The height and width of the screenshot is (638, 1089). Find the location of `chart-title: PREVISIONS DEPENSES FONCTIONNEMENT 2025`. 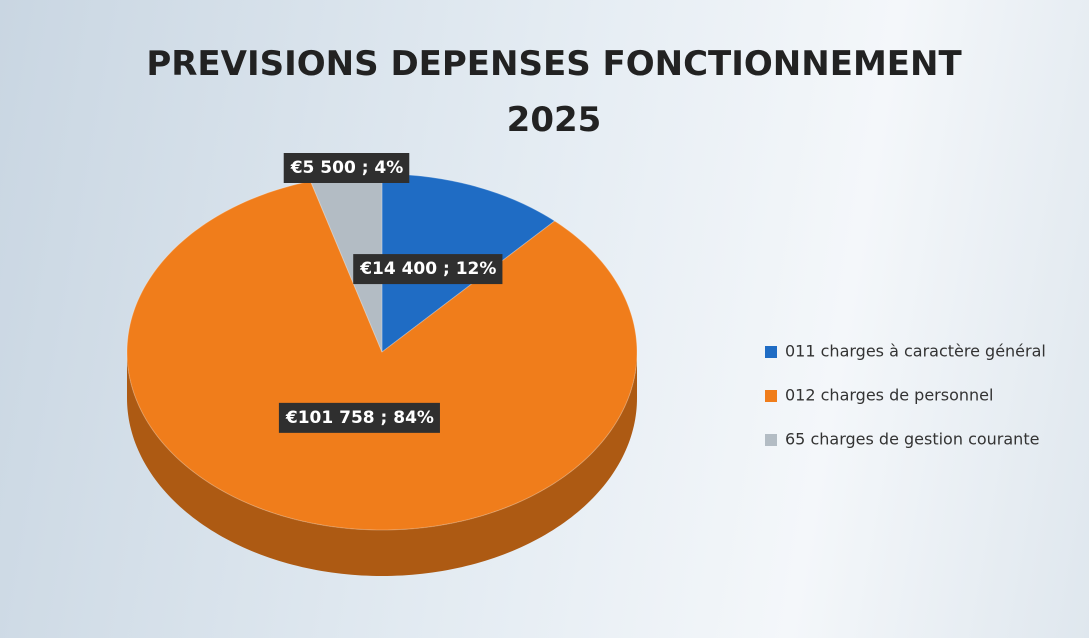

chart-title: PREVISIONS DEPENSES FONCTIONNEMENT 2025 is located at coordinates (554, 92).